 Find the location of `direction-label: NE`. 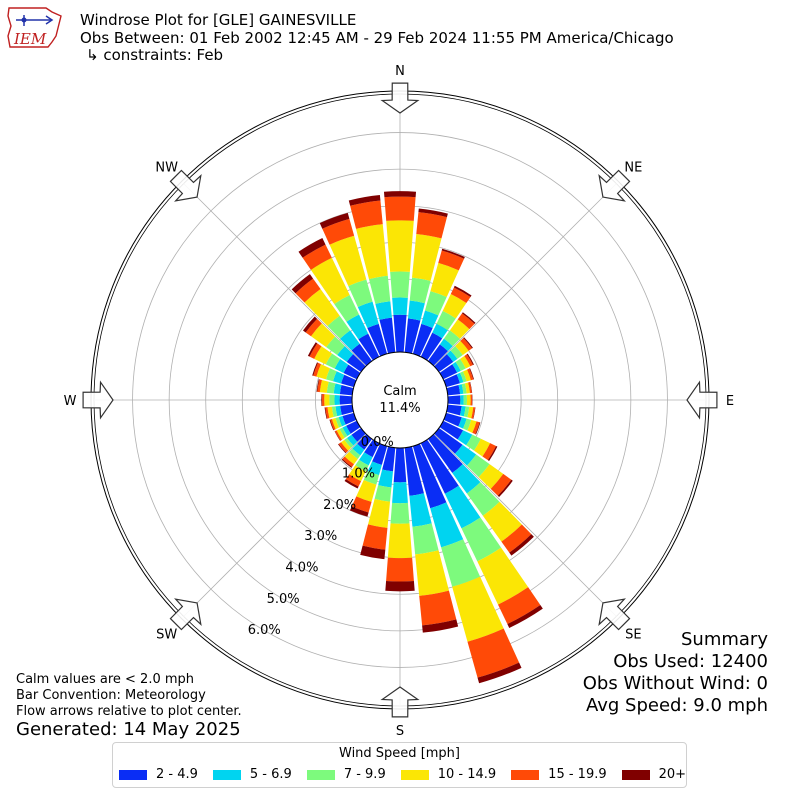

direction-label: NE is located at coordinates (633, 168).